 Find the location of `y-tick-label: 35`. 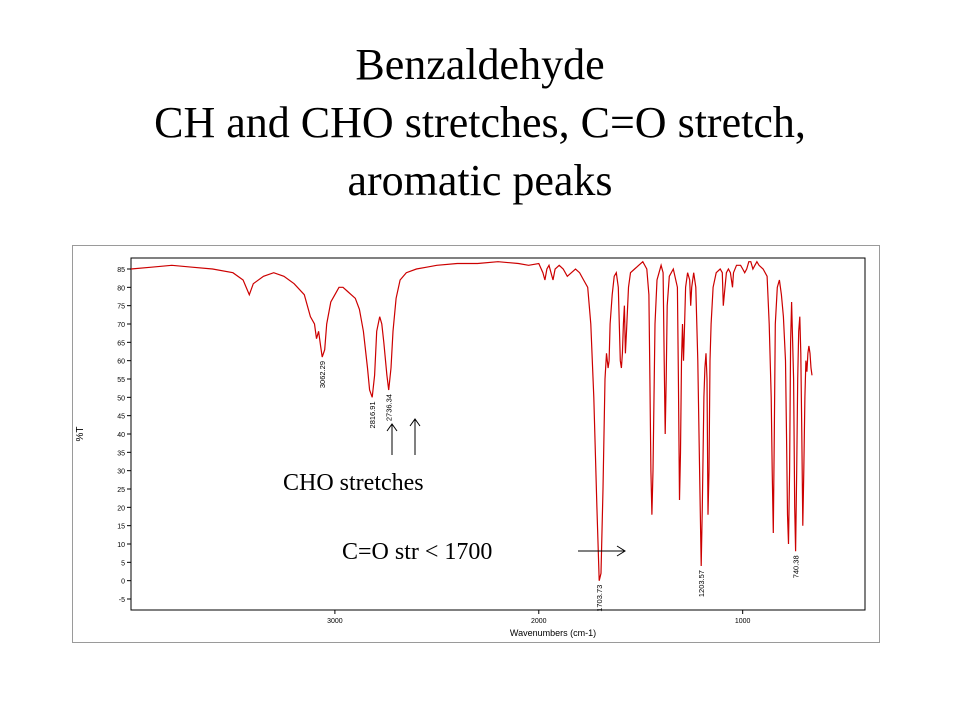

y-tick-label: 35 is located at coordinates (121, 453).